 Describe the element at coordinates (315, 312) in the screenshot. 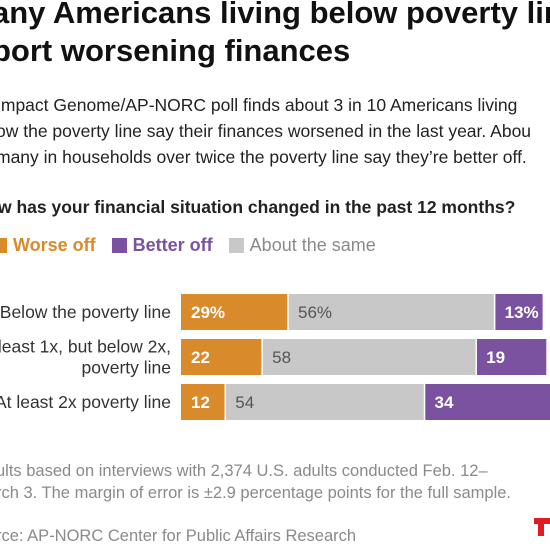

I see `data-label: 56%` at that location.